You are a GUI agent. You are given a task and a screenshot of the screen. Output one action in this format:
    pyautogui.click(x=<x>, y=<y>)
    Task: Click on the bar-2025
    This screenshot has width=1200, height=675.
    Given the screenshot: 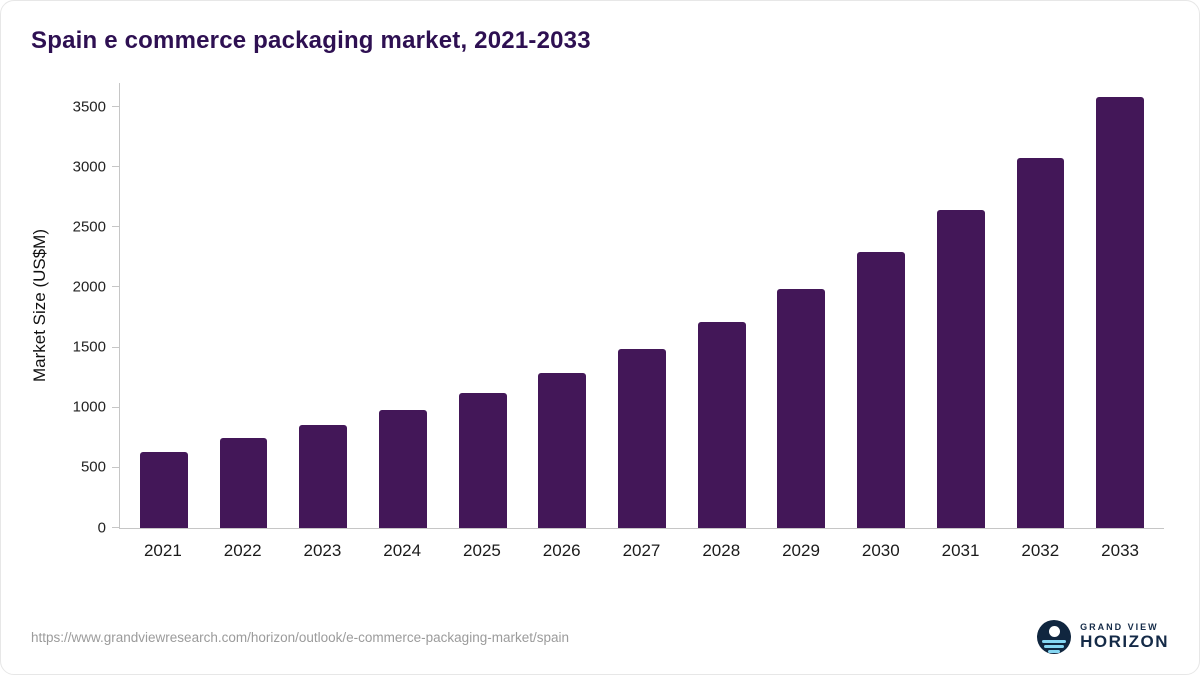 What is the action you would take?
    pyautogui.click(x=482, y=460)
    